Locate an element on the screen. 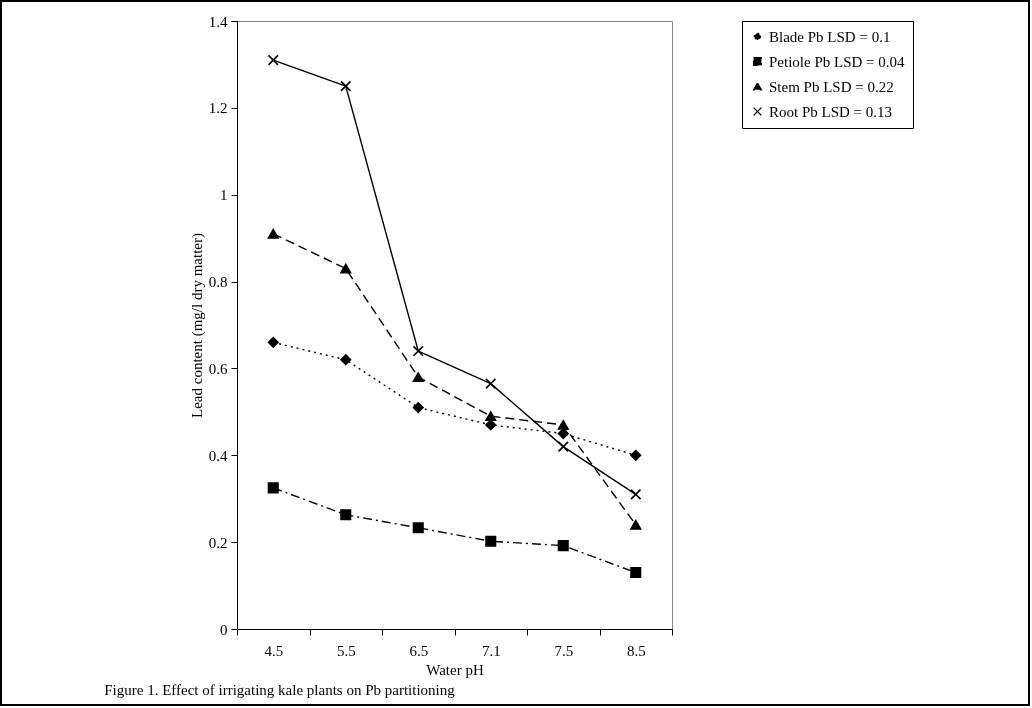 The image size is (1032, 708). y-tick-label: 0.4 is located at coordinates (218, 455).